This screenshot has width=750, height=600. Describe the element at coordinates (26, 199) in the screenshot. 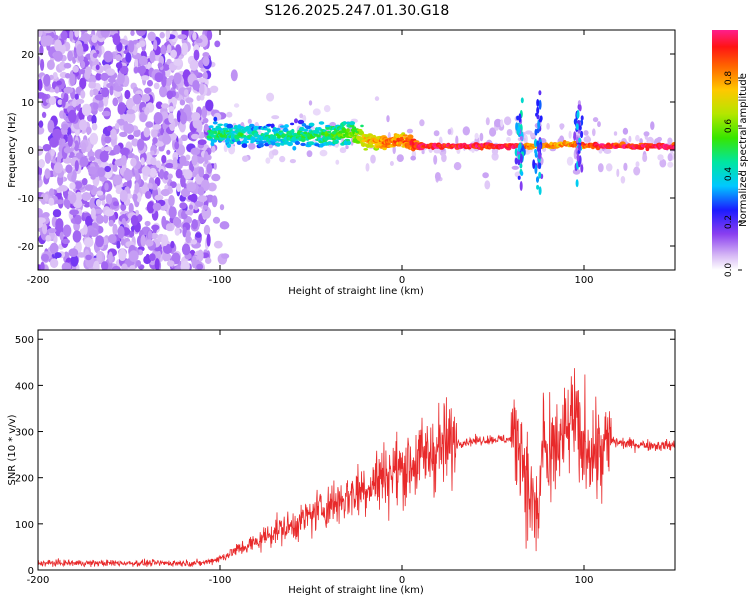

I see `spectrogram-y-tick-label: -10` at that location.